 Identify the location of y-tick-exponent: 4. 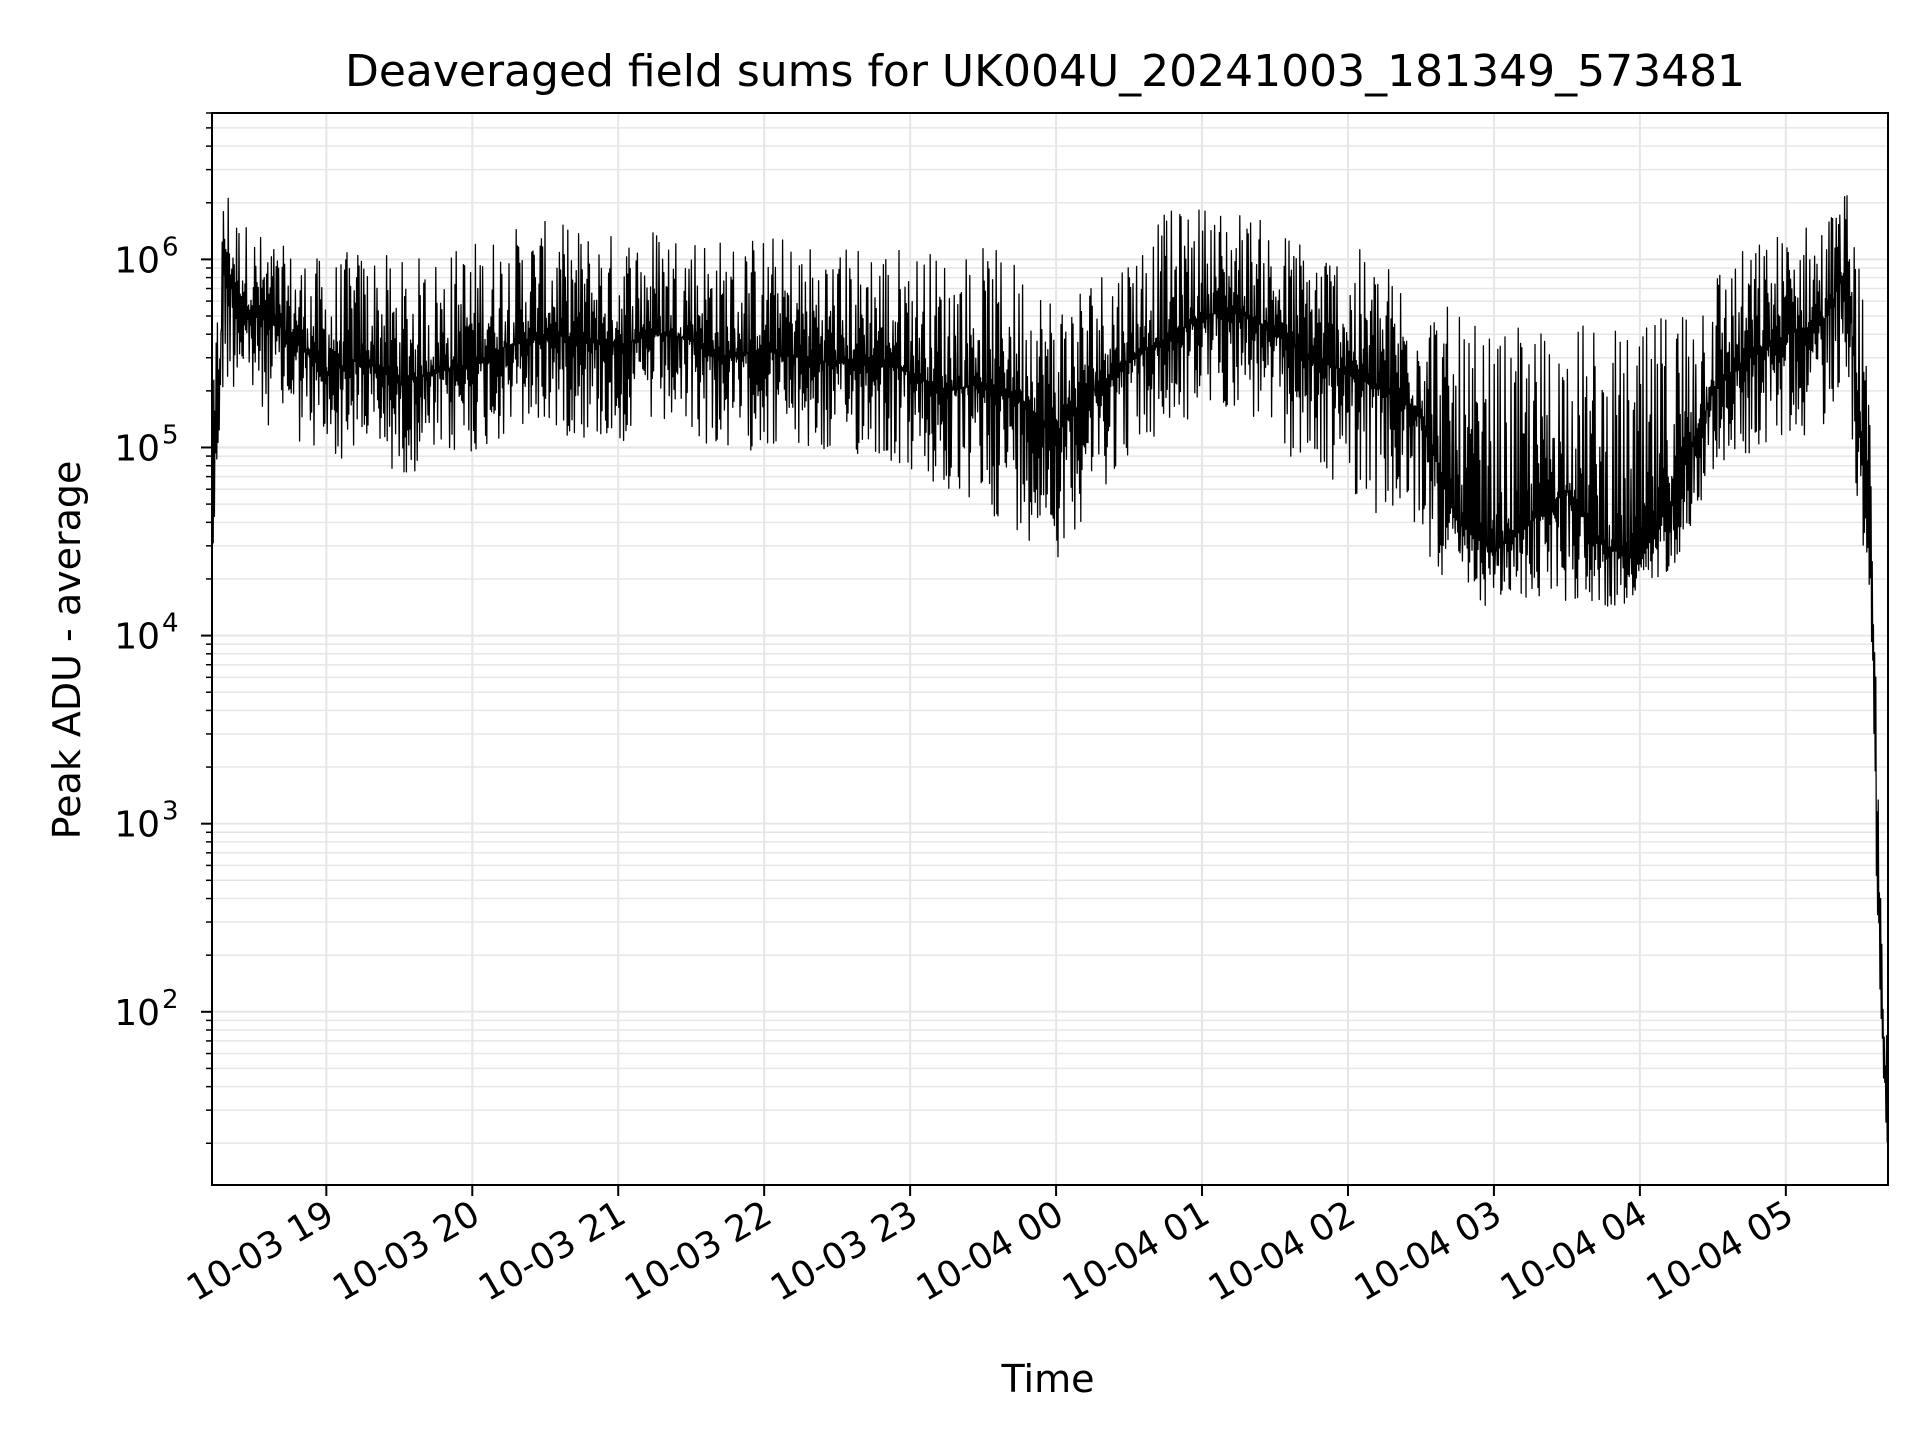
(170, 624).